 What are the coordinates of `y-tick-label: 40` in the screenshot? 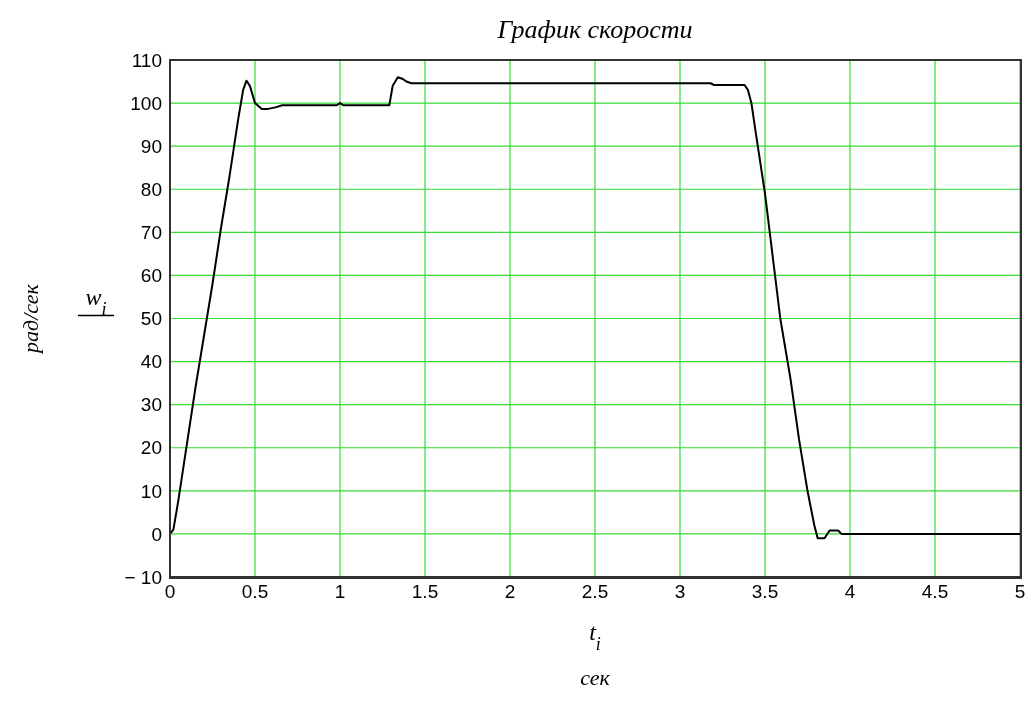 It's located at (151, 362).